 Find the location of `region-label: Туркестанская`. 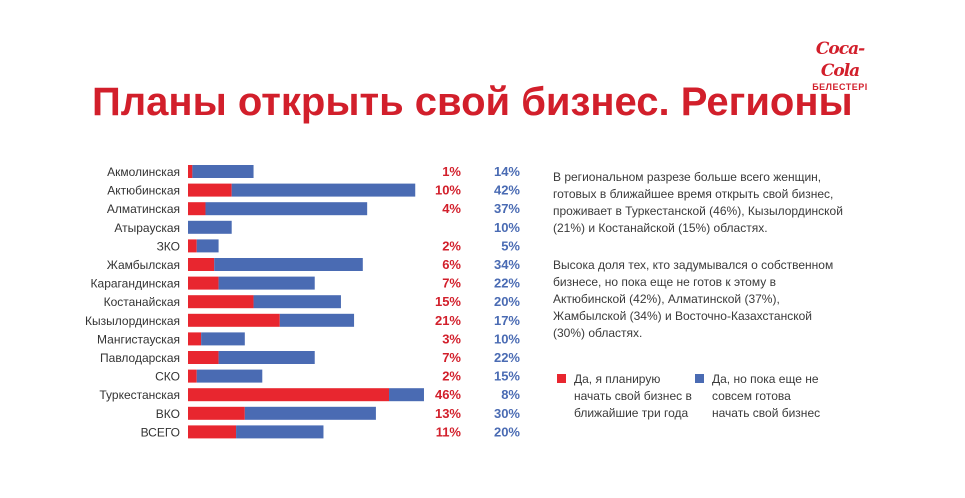

region-label: Туркестанская is located at coordinates (139, 395).